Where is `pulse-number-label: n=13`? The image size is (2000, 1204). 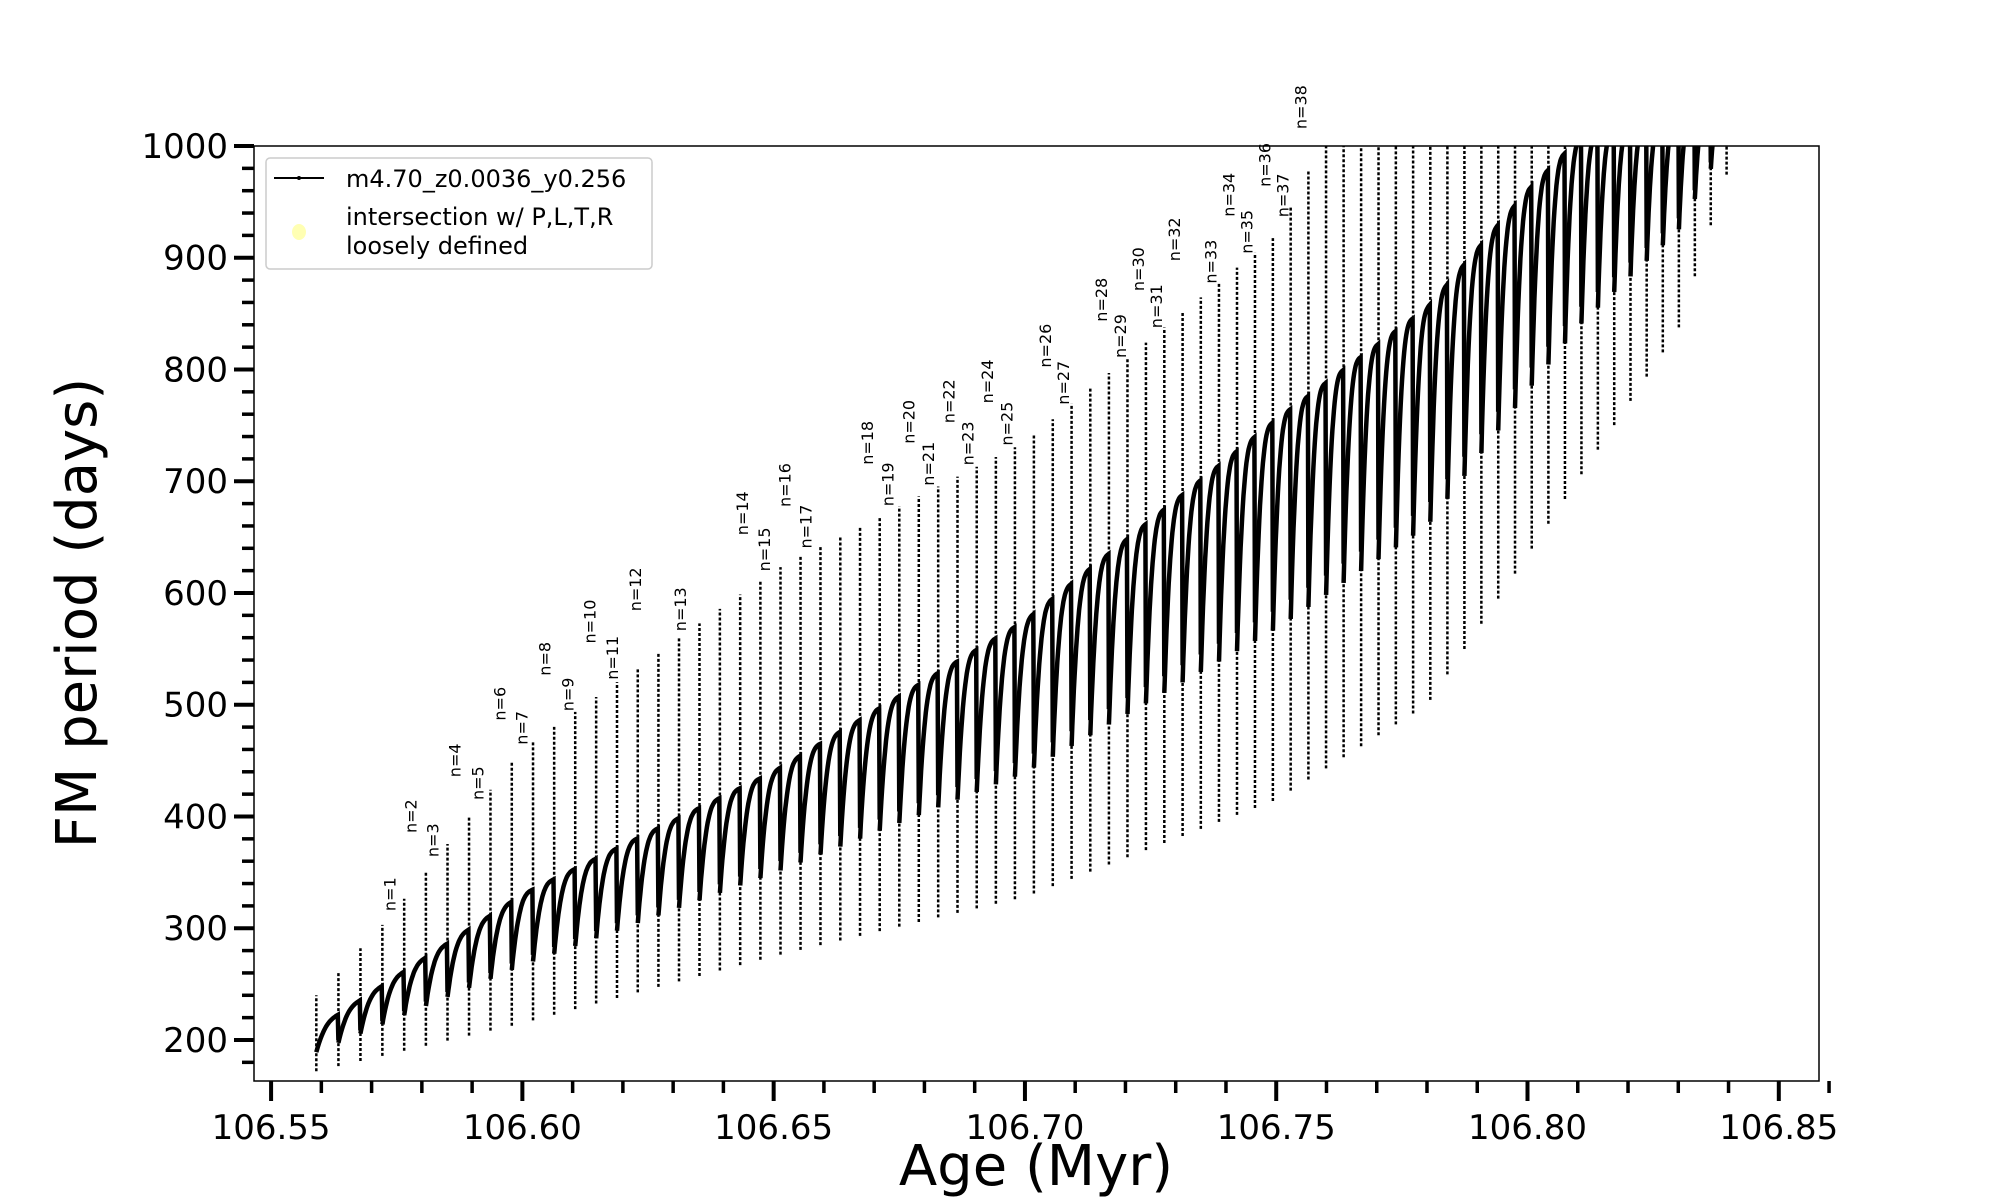
pulse-number-label: n=13 is located at coordinates (680, 609).